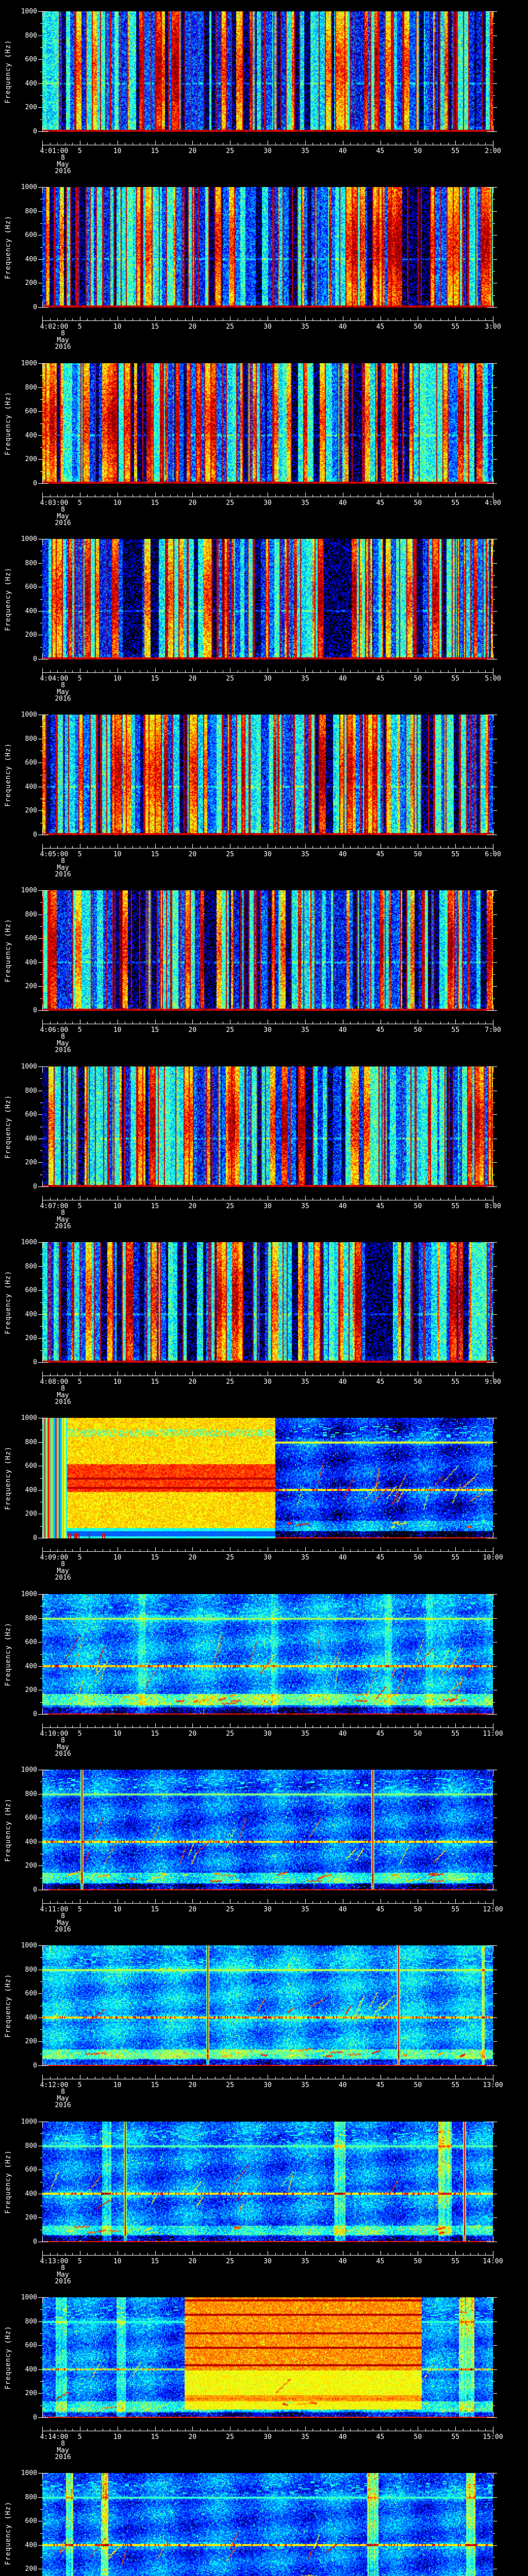 The image size is (528, 2576). I want to click on x-tick-label: 10, so click(117, 1909).